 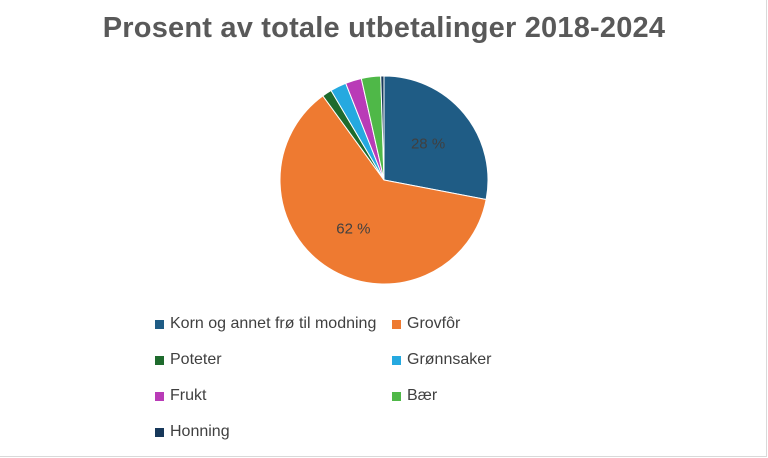 I want to click on legend-label: Korn og annet frø til modning, so click(x=273, y=323).